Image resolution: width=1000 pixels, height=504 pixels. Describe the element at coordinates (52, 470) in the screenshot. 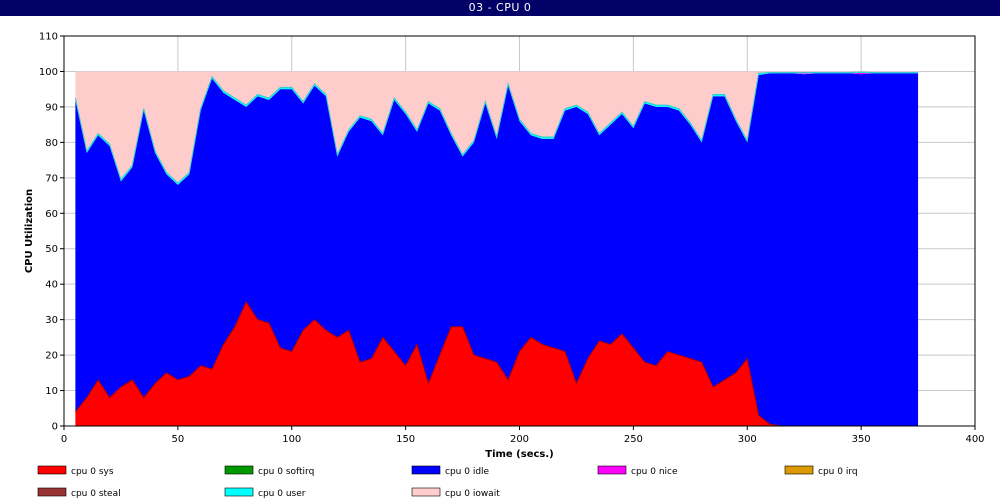

I see `legend-swatch-cpu-0-sys` at that location.